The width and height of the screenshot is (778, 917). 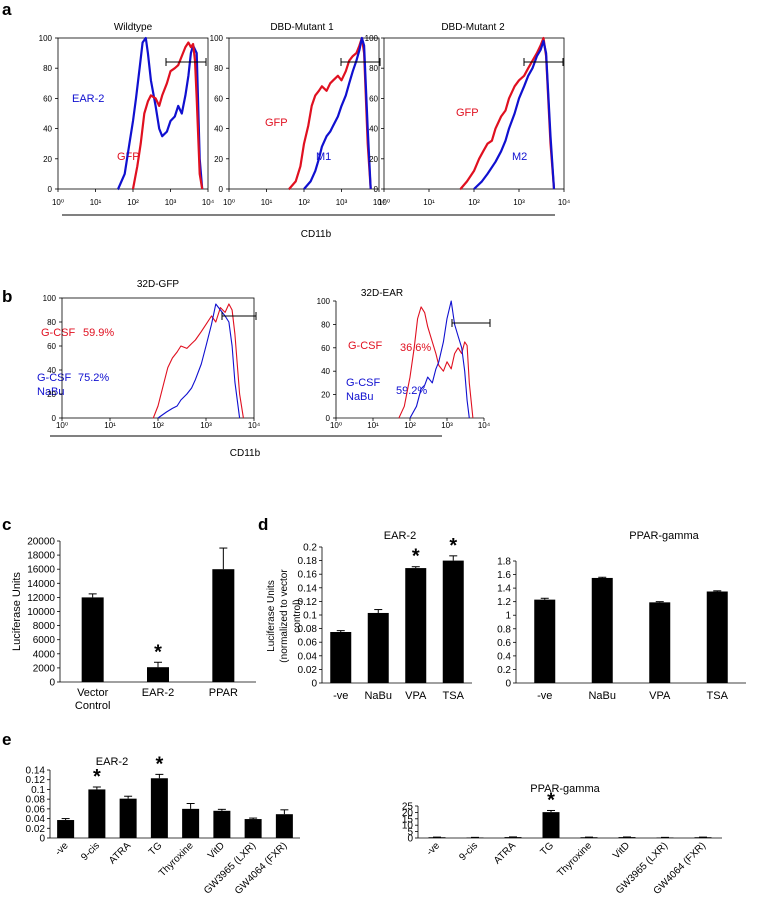 What do you see at coordinates (551, 800) in the screenshot?
I see `plot-e-2-sig-star-4: *` at bounding box center [551, 800].